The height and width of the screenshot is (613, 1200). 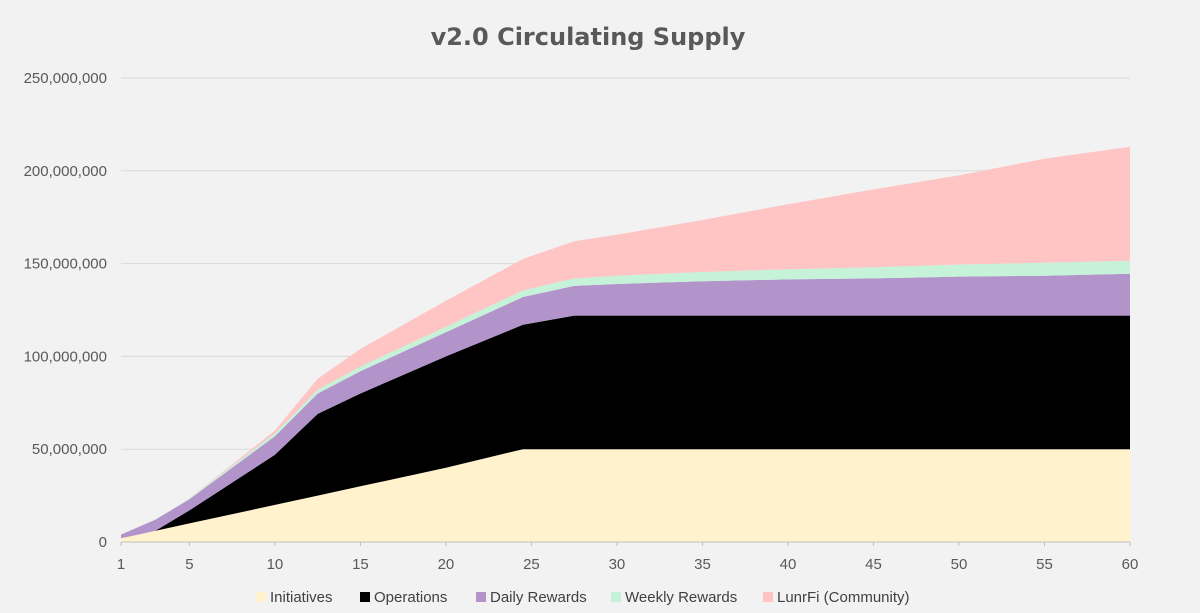 I want to click on x-tick-label: 50, so click(x=959, y=564).